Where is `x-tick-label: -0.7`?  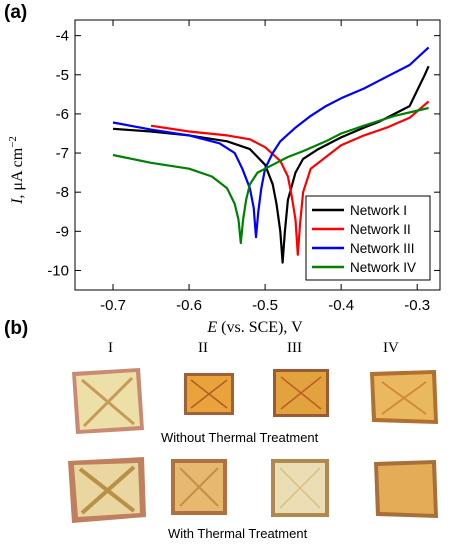
x-tick-label: -0.7 is located at coordinates (113, 305).